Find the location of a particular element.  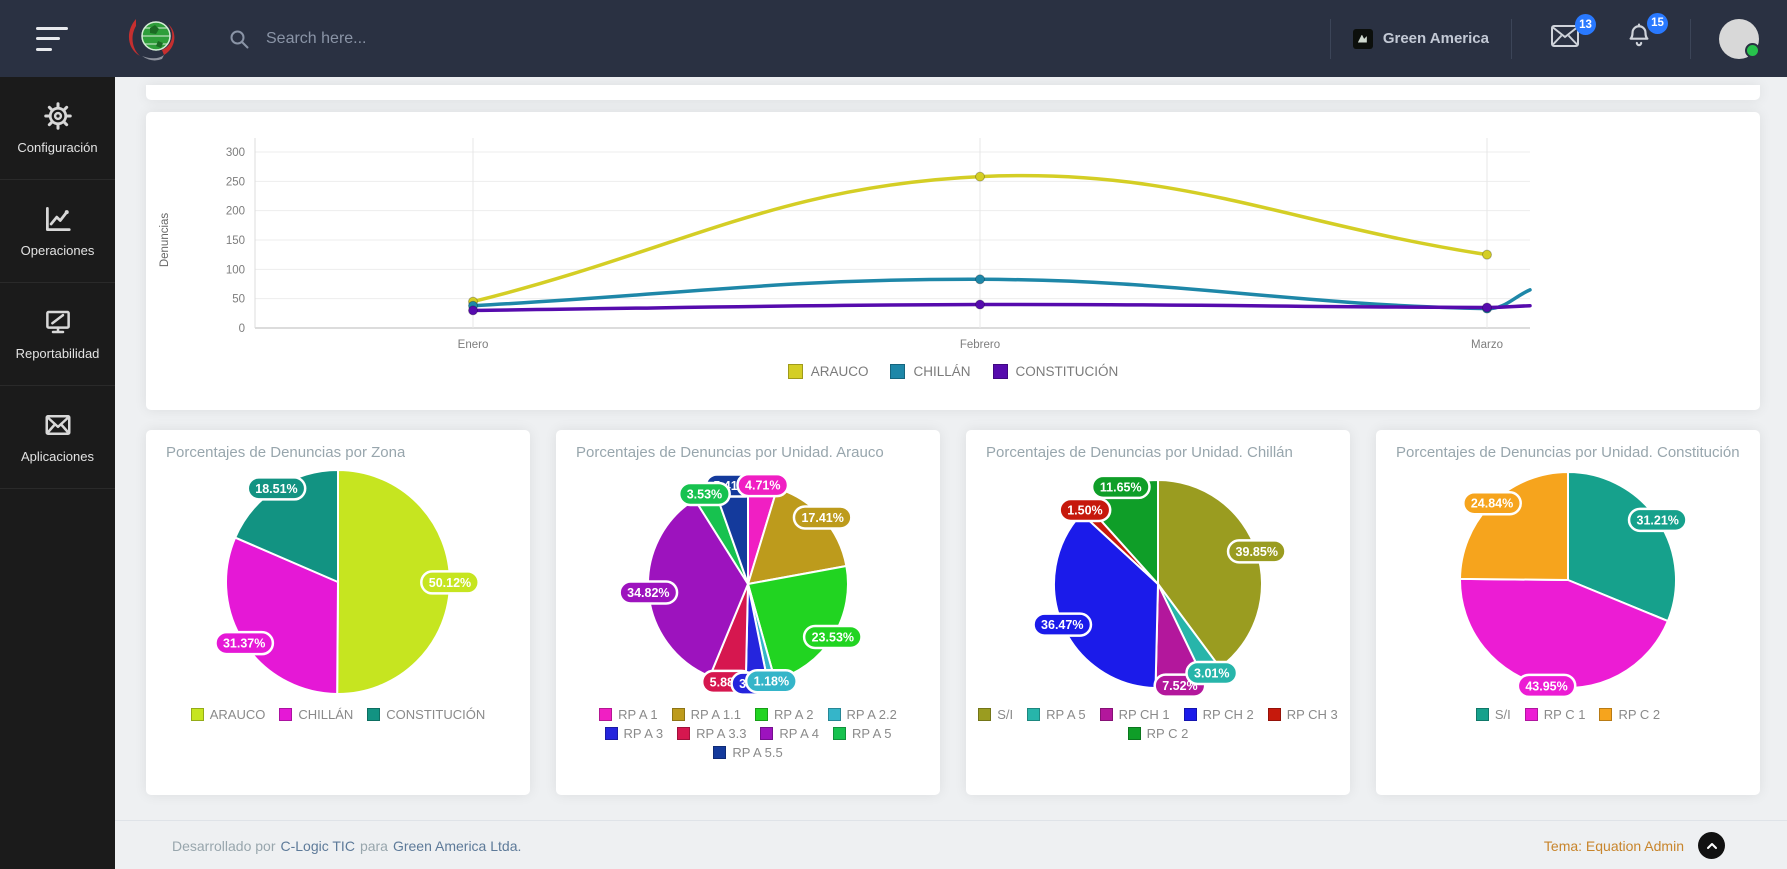

chevron-up-icon is located at coordinates (1711, 845).